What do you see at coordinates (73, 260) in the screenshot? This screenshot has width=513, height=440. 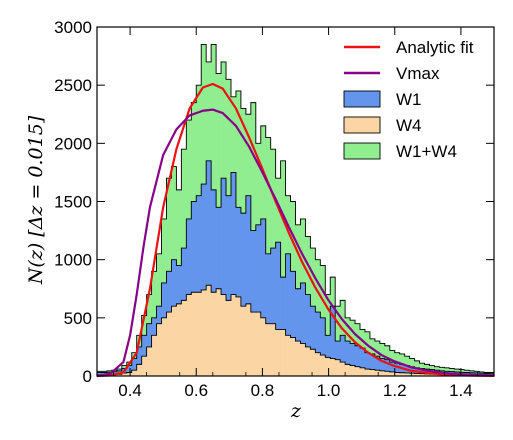 I see `y-tick-label: 1000` at bounding box center [73, 260].